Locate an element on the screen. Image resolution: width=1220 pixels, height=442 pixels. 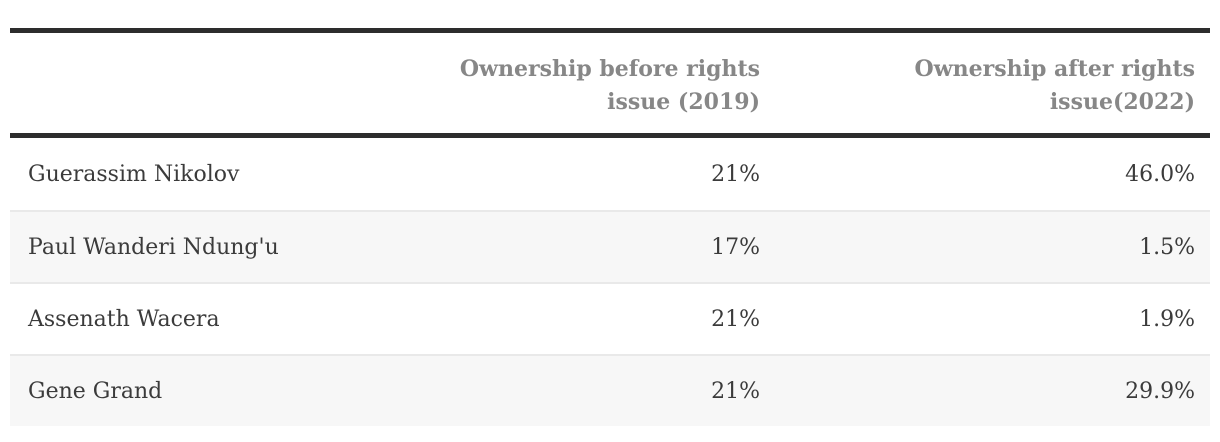
ownership-after-value: 29.9% is located at coordinates (1160, 391).